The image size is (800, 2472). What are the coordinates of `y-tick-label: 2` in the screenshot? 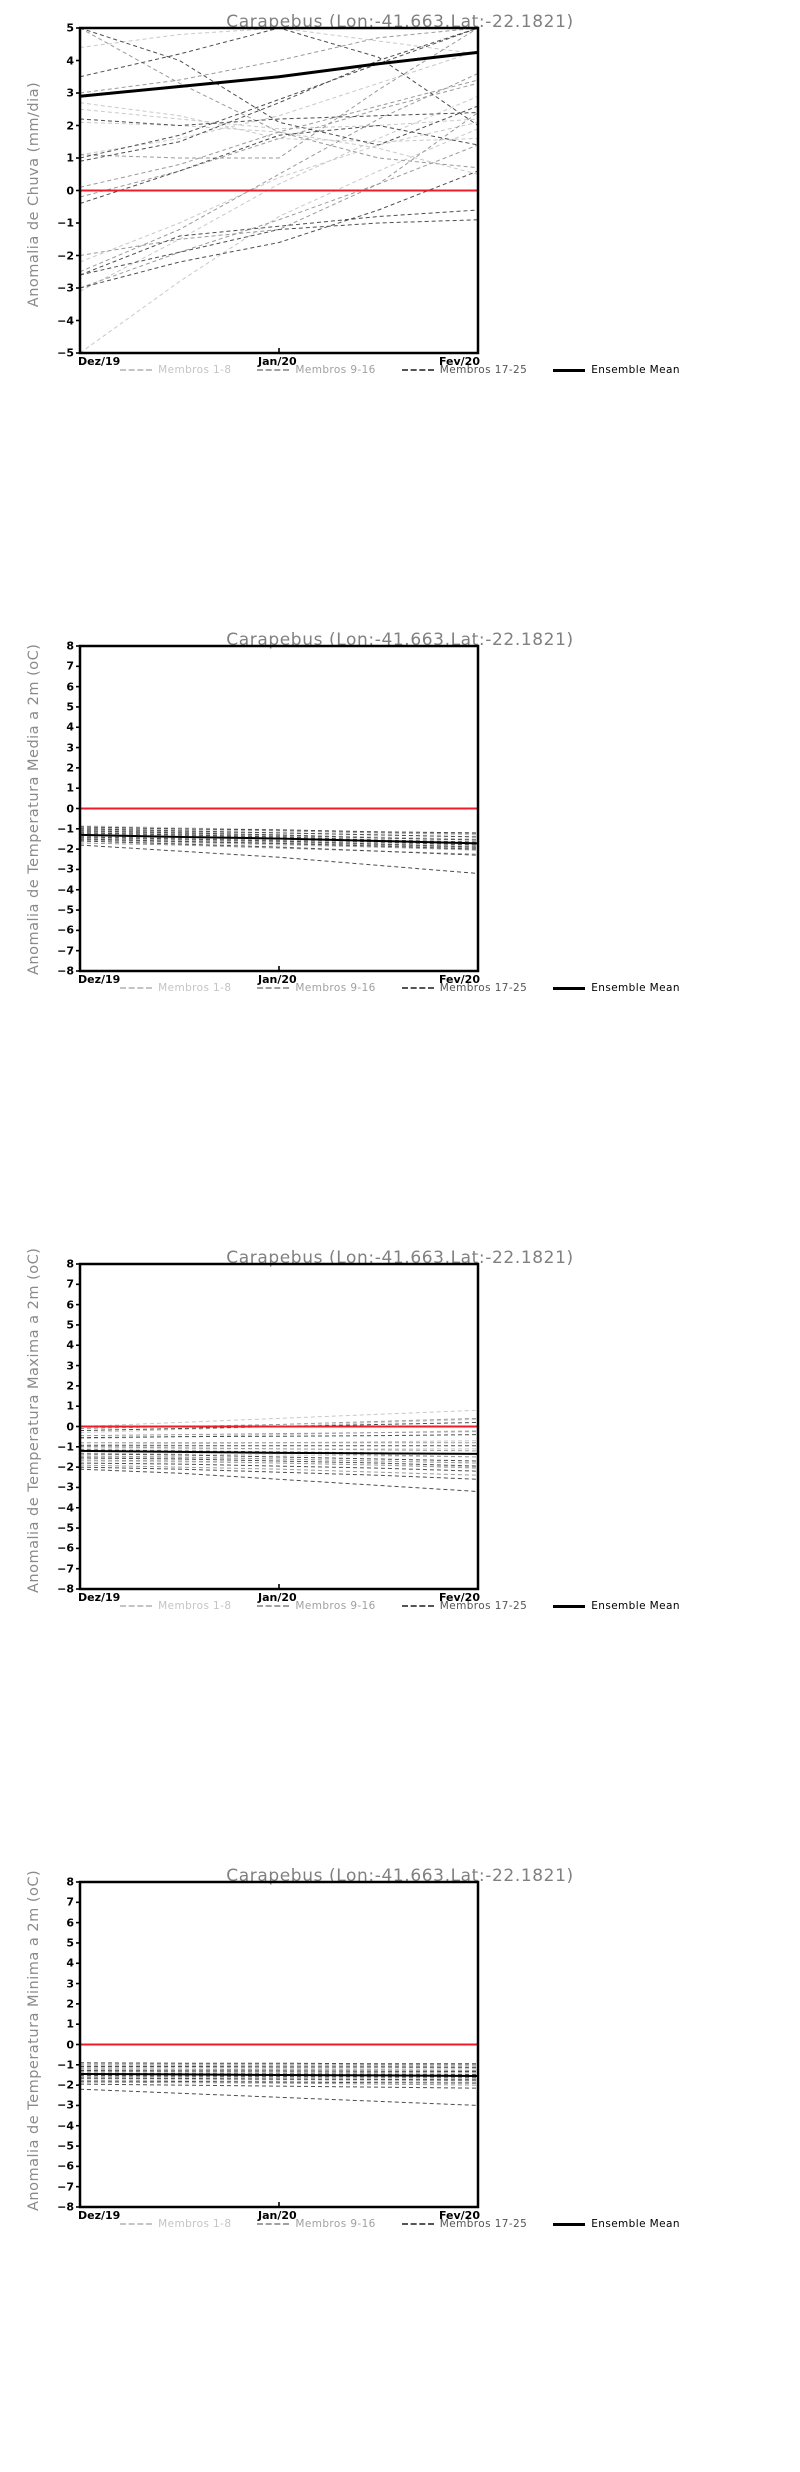 It's located at (70, 1386).